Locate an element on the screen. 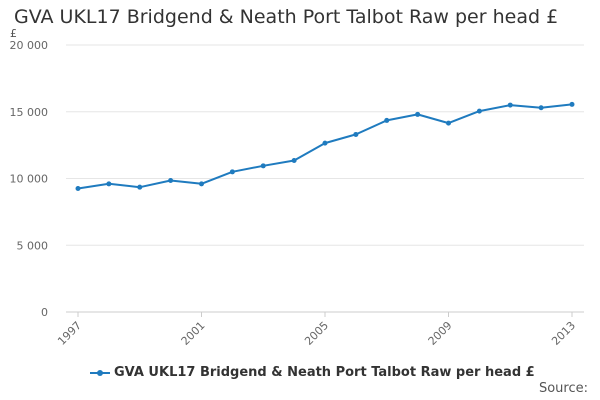 The height and width of the screenshot is (400, 600). source-label: Source: is located at coordinates (563, 388).